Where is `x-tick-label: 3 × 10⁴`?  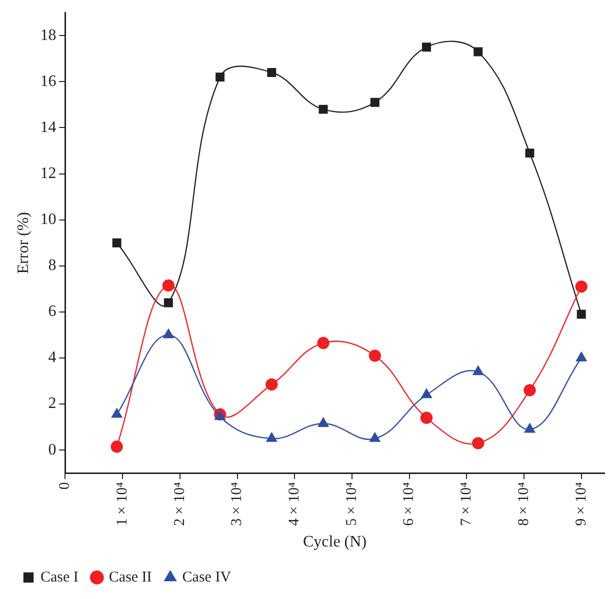 x-tick-label: 3 × 10⁴ is located at coordinates (237, 504).